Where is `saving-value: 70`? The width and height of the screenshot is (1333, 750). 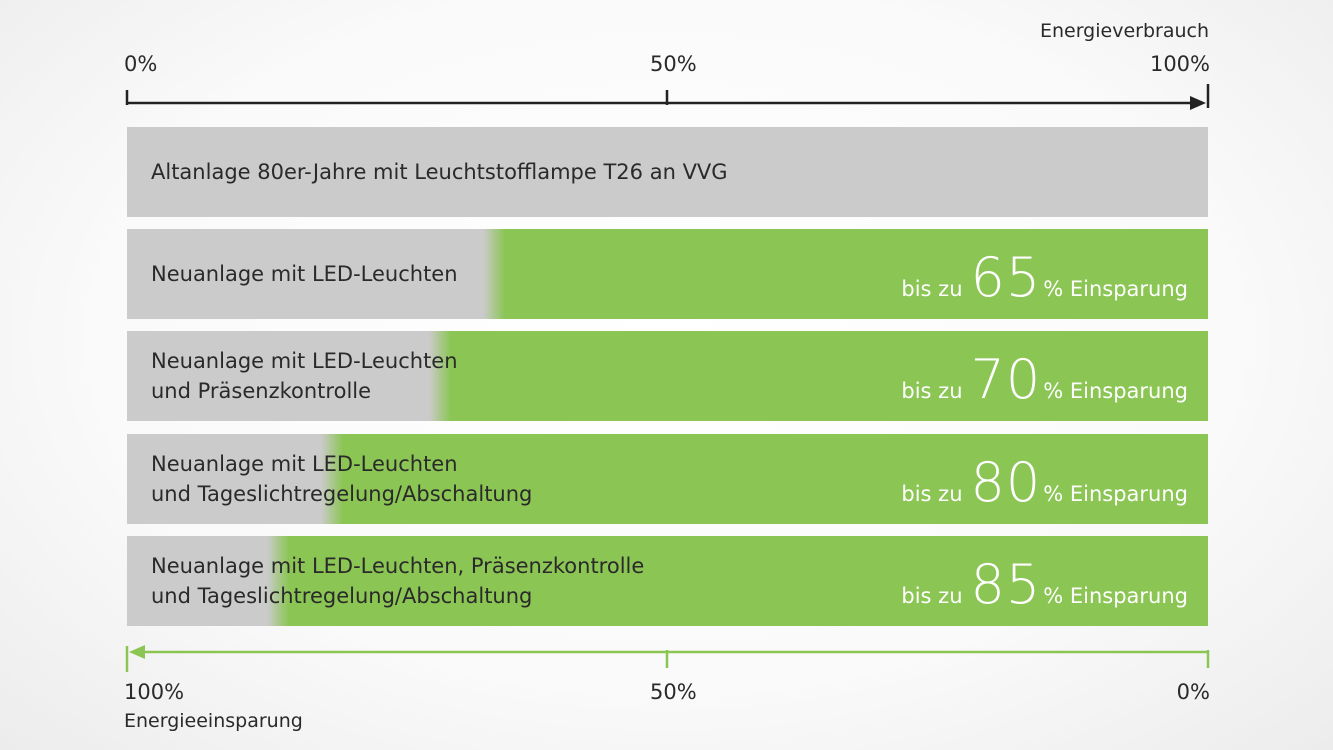 saving-value: 70 is located at coordinates (1006, 379).